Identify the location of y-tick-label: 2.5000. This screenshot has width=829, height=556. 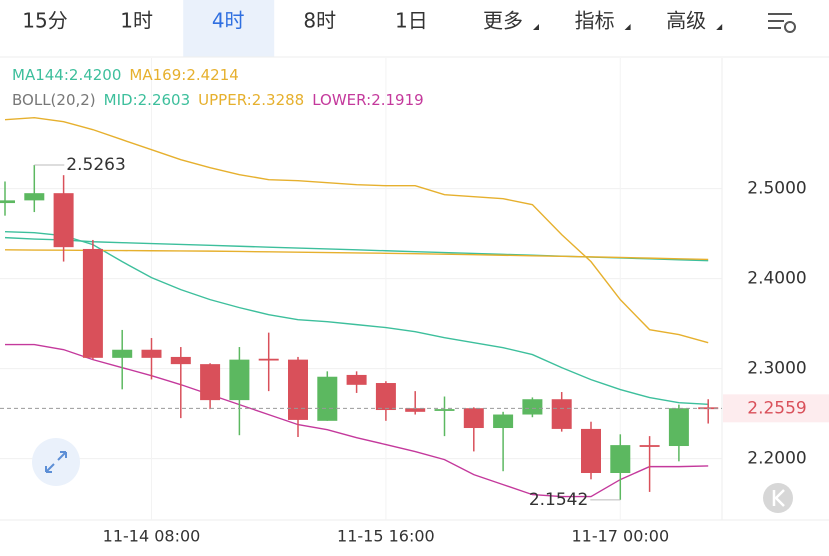
(776, 189).